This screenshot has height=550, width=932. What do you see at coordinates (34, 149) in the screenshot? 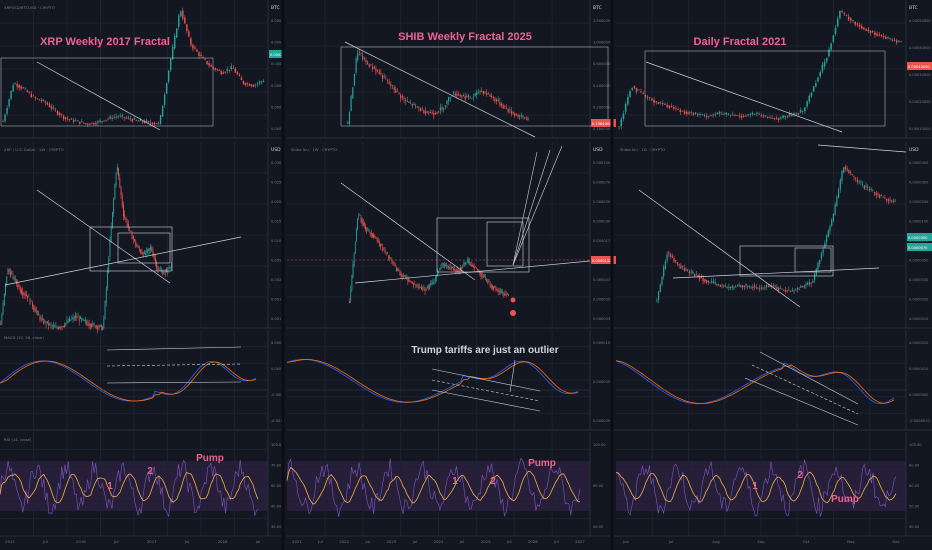
I see `pane-header: XRP / U.S. Dollar · 1W · CRYPTO` at bounding box center [34, 149].